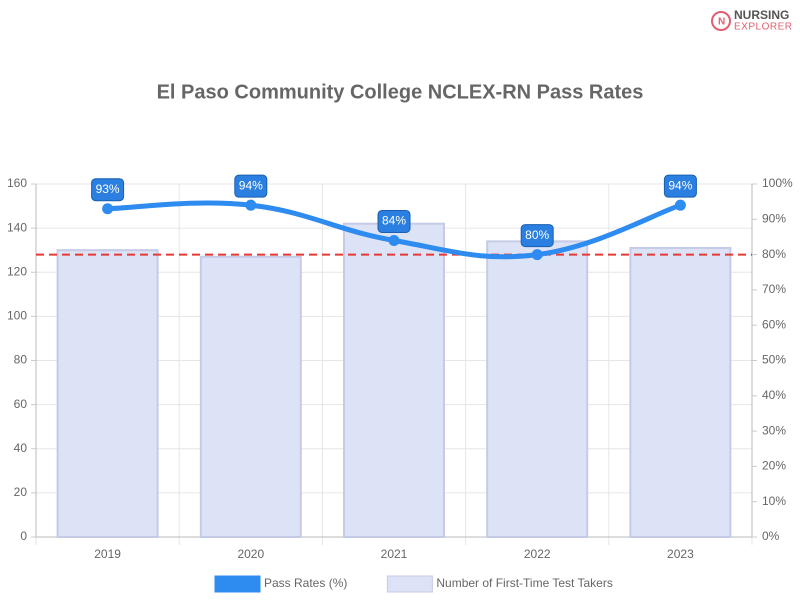 Image resolution: width=800 pixels, height=600 pixels. What do you see at coordinates (774, 430) in the screenshot?
I see `y2-tick-label: 30%` at bounding box center [774, 430].